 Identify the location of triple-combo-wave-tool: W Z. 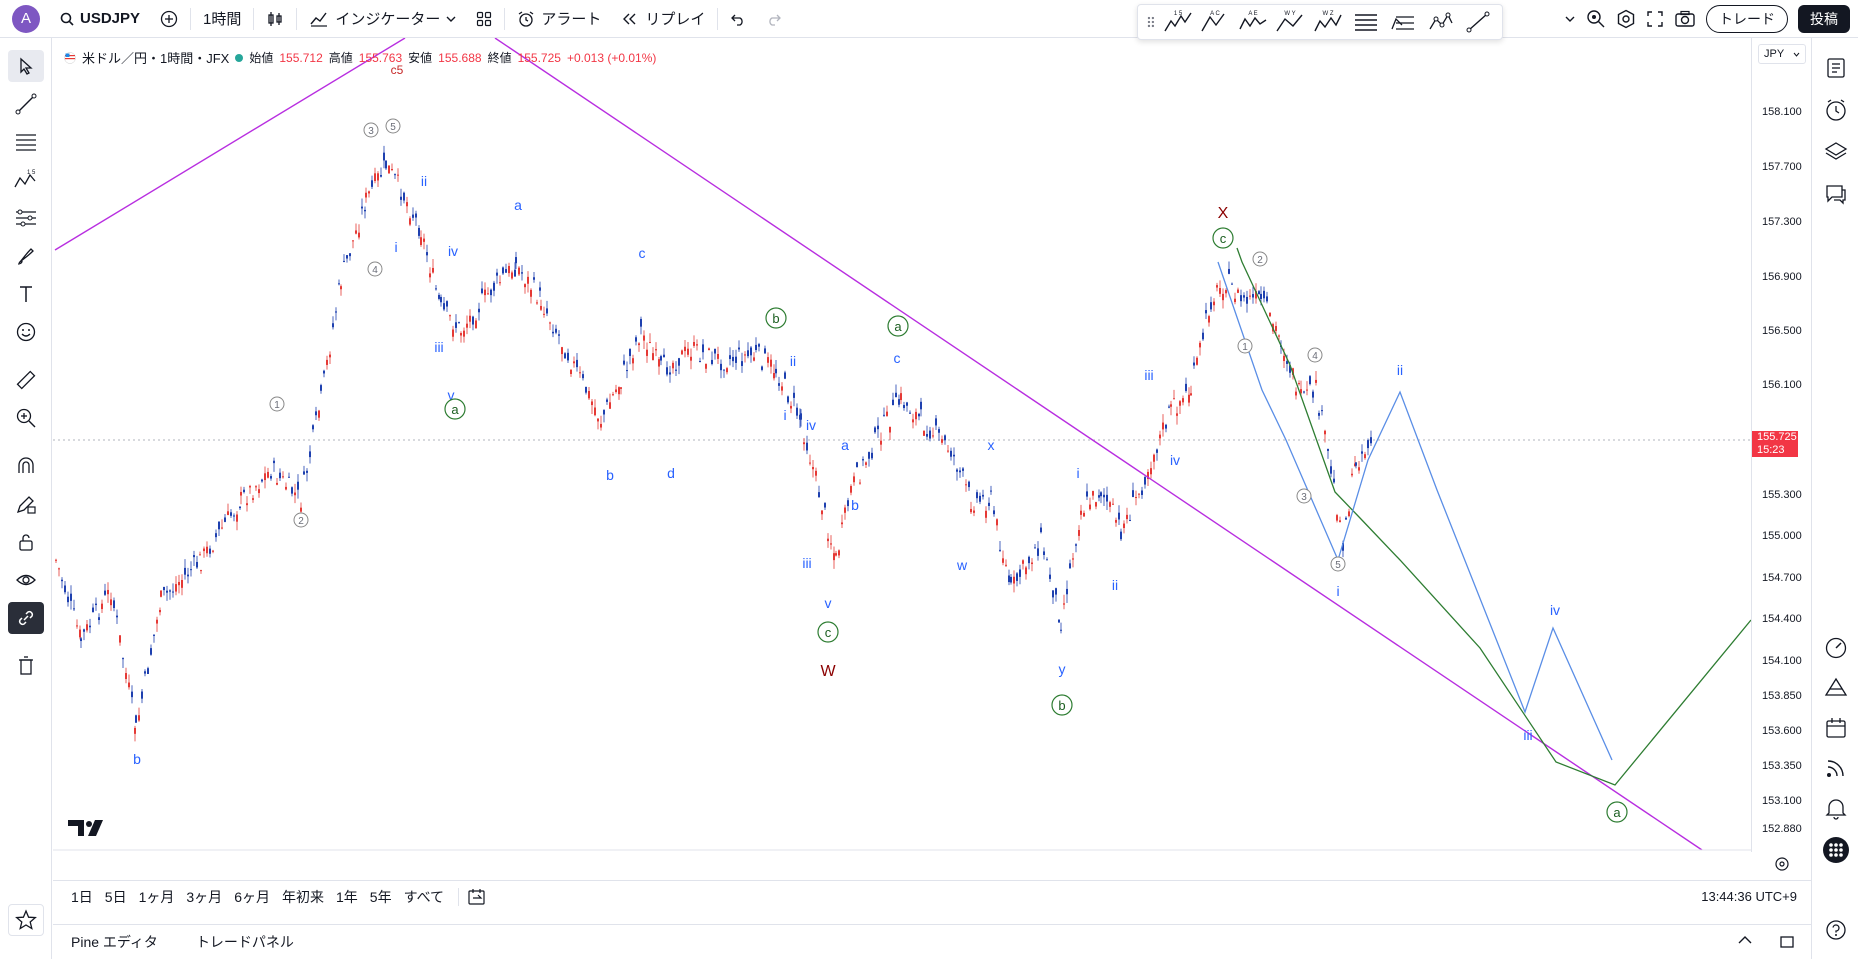
(1328, 22).